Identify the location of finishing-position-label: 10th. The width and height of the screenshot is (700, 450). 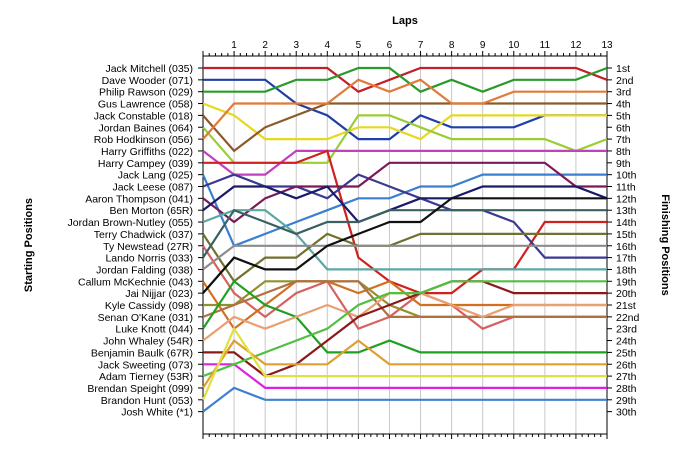
(626, 176).